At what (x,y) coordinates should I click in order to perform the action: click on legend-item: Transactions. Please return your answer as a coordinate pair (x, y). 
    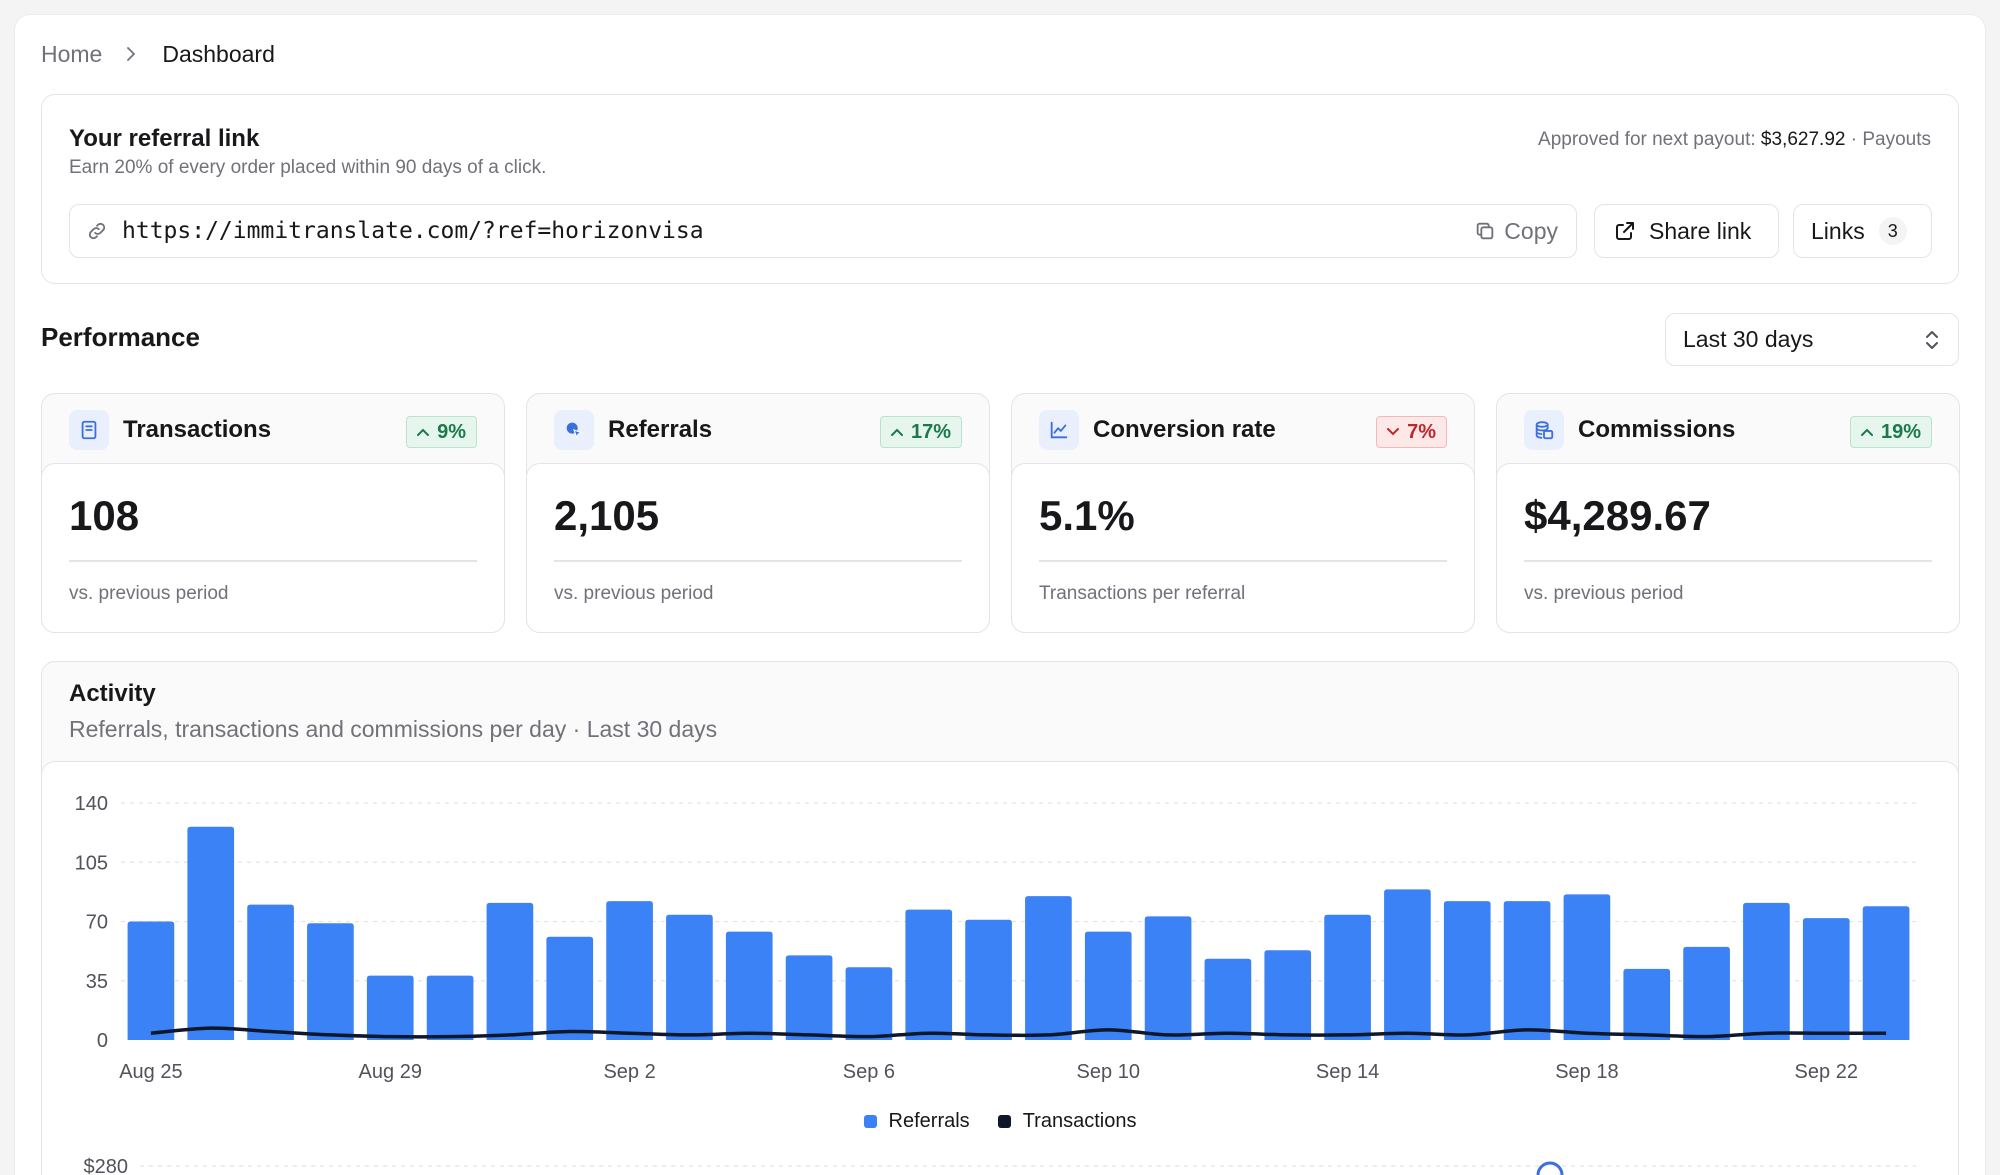
    Looking at the image, I should click on (1067, 1121).